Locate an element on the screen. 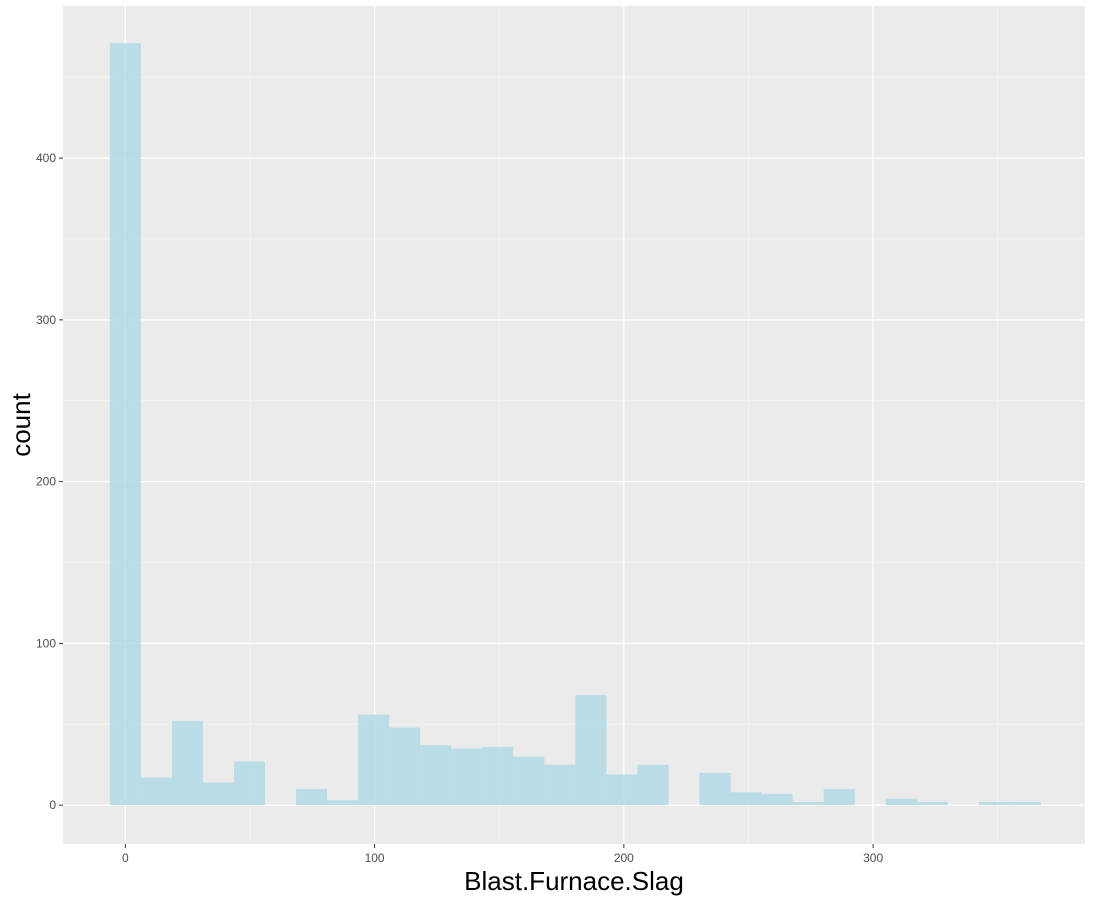 The height and width of the screenshot is (900, 1093). y-tick-label: 0 is located at coordinates (52, 805).